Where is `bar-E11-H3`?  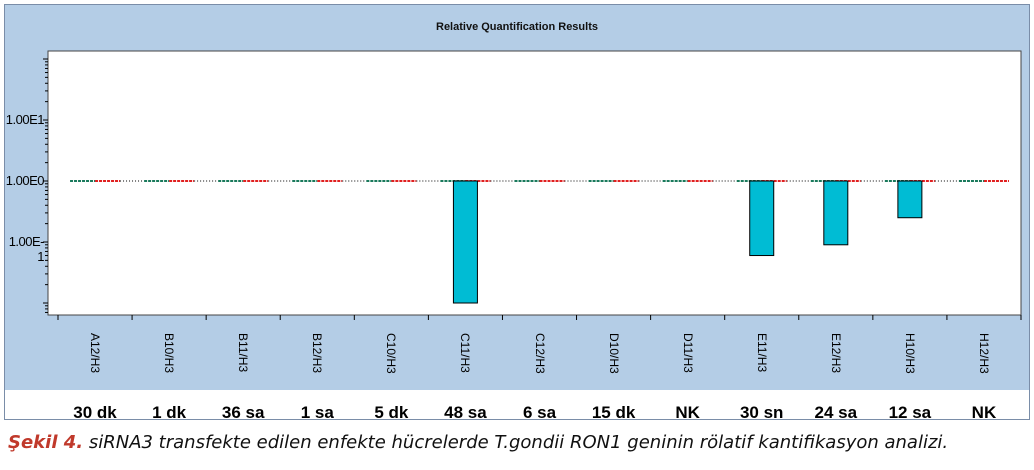 bar-E11-H3 is located at coordinates (762, 218).